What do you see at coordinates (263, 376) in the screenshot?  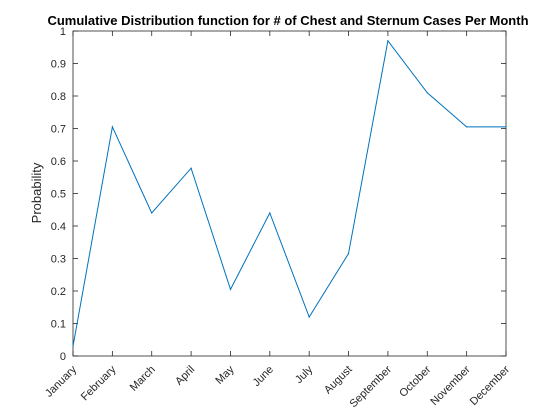 I see `x-tick-label: June` at bounding box center [263, 376].